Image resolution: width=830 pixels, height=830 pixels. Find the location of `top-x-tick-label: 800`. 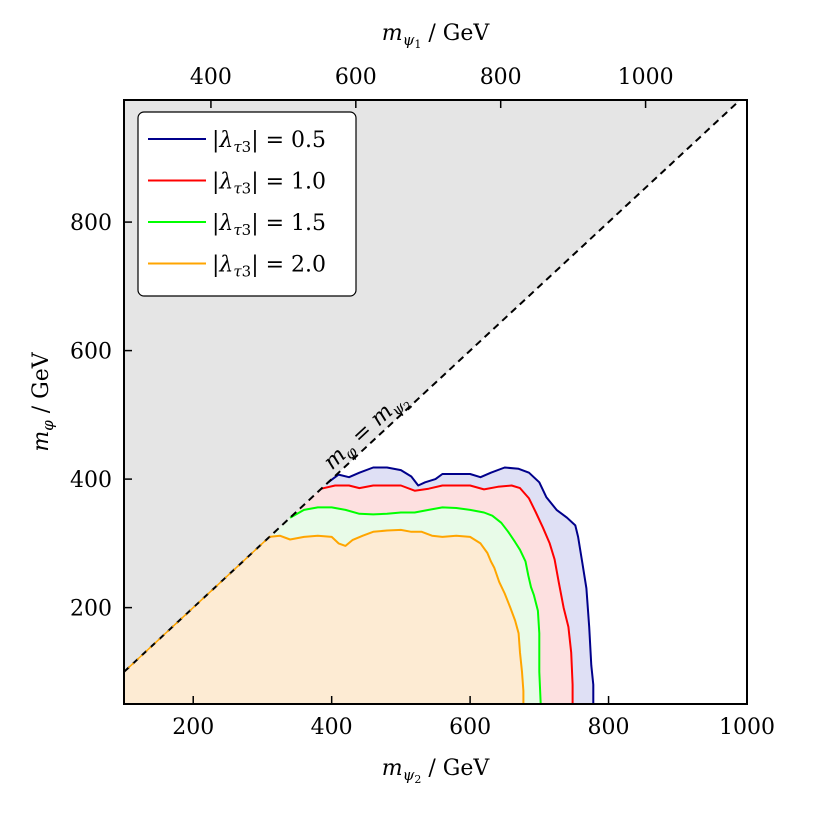

top-x-tick-label: 800 is located at coordinates (501, 77).